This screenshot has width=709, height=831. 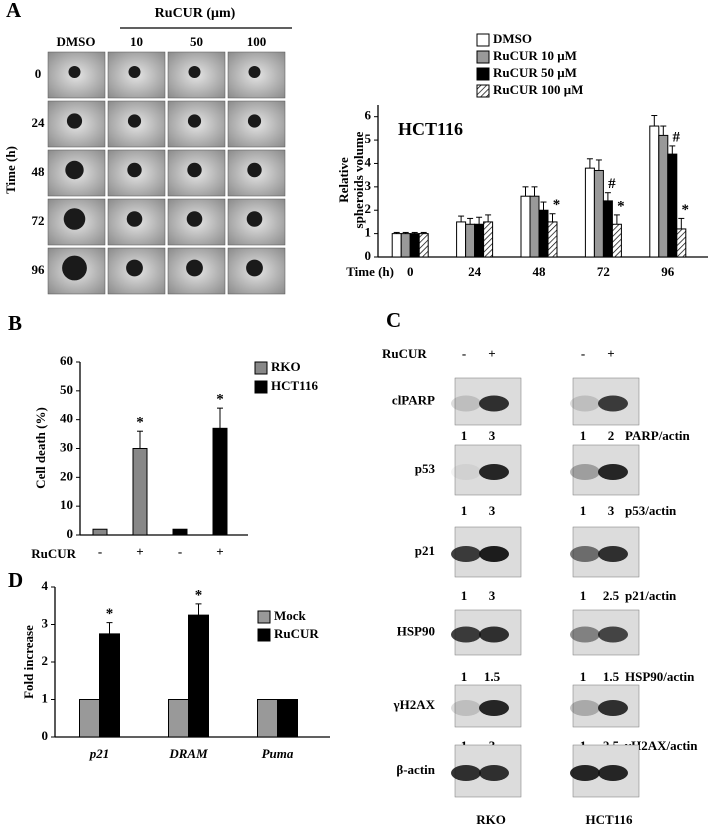 What do you see at coordinates (296, 633) in the screenshot?
I see `legend-label: RuCUR` at bounding box center [296, 633].